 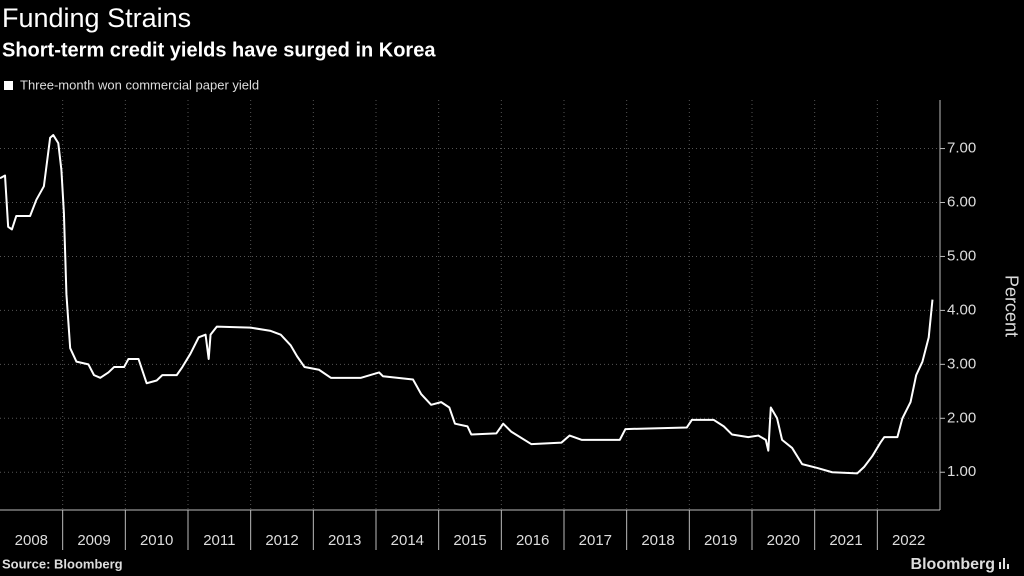 I want to click on x-tick-label: 2013, so click(x=344, y=540).